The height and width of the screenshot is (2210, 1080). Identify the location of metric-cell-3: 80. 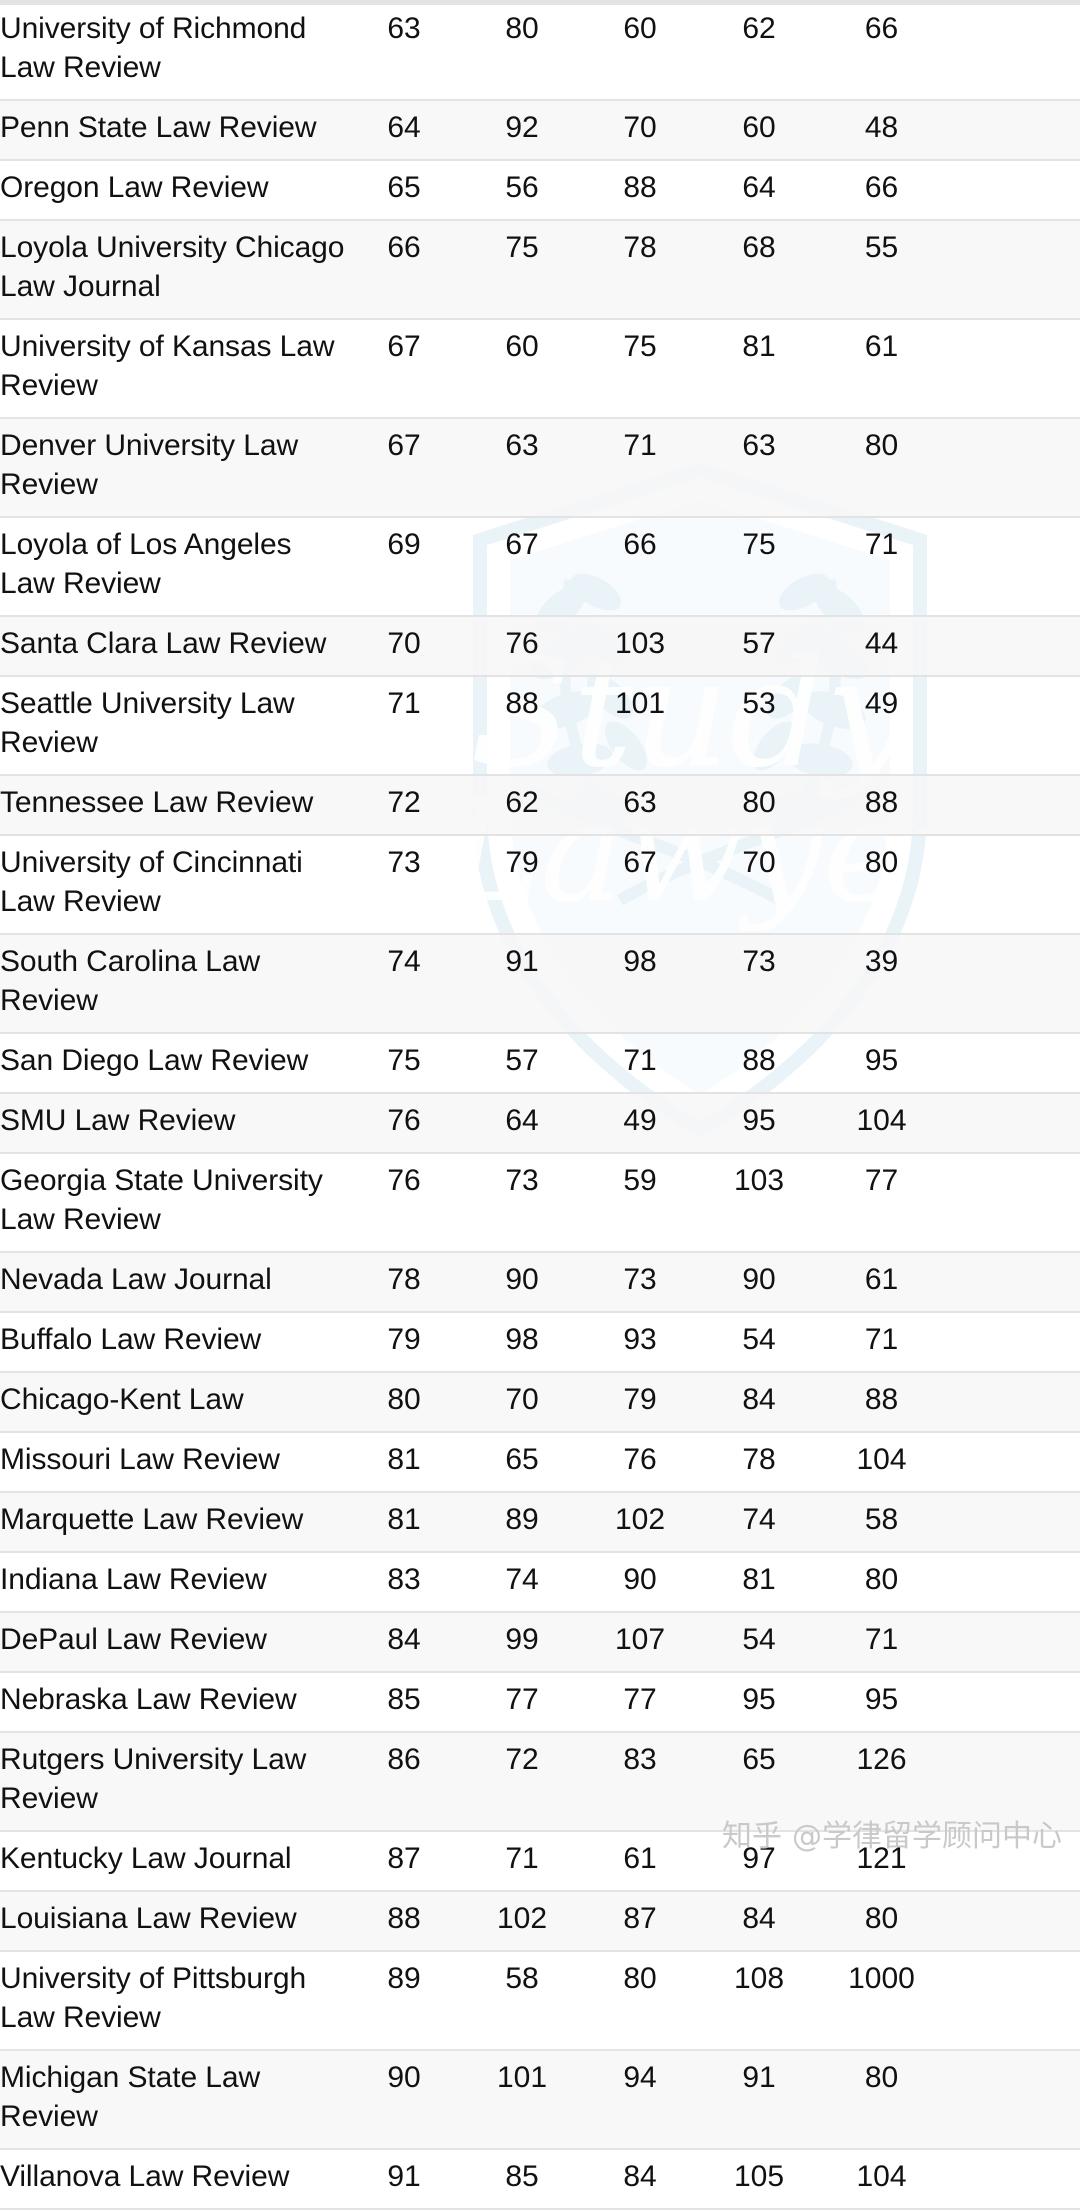
(759, 805).